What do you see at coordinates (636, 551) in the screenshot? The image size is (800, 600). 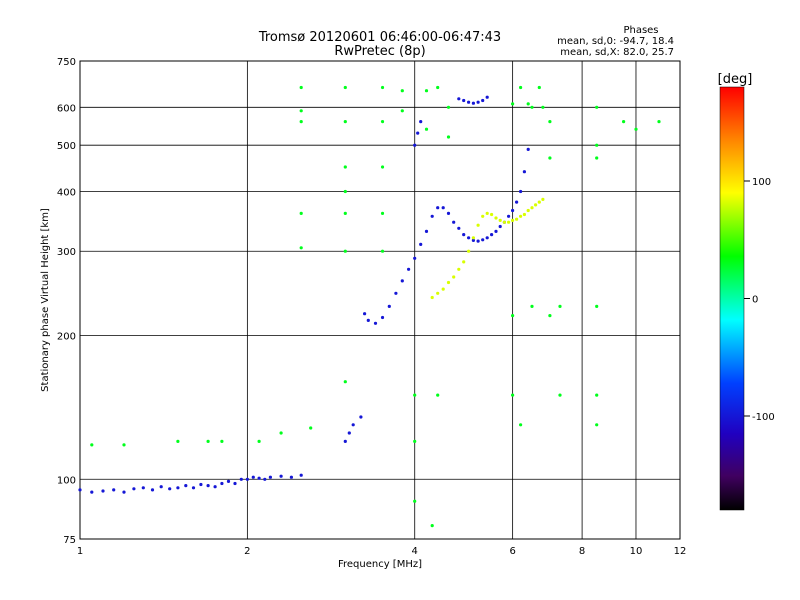 I see `x-tick-label: 10` at bounding box center [636, 551].